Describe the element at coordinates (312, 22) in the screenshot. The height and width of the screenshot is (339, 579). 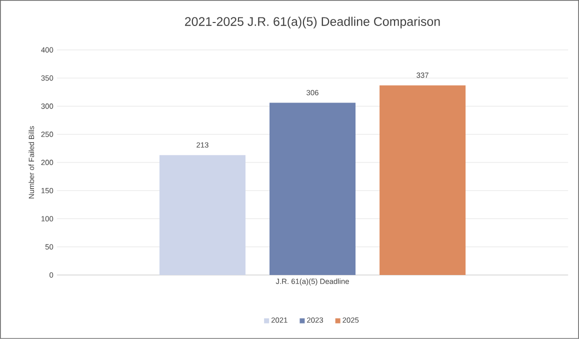
I see `chart-title: 2021-2025 J.R. 61(a)(5) Deadline Comparison` at that location.